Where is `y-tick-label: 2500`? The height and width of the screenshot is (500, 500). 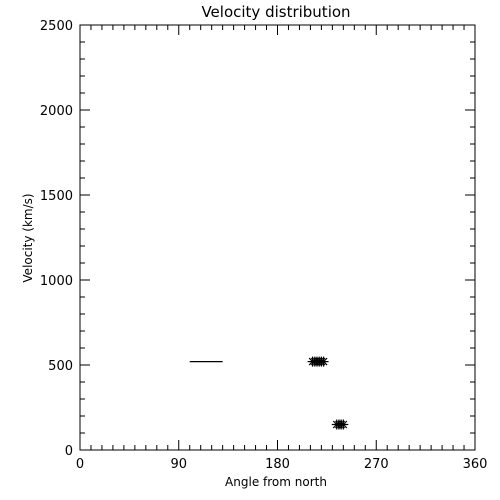
y-tick-label: 2500 is located at coordinates (56, 26).